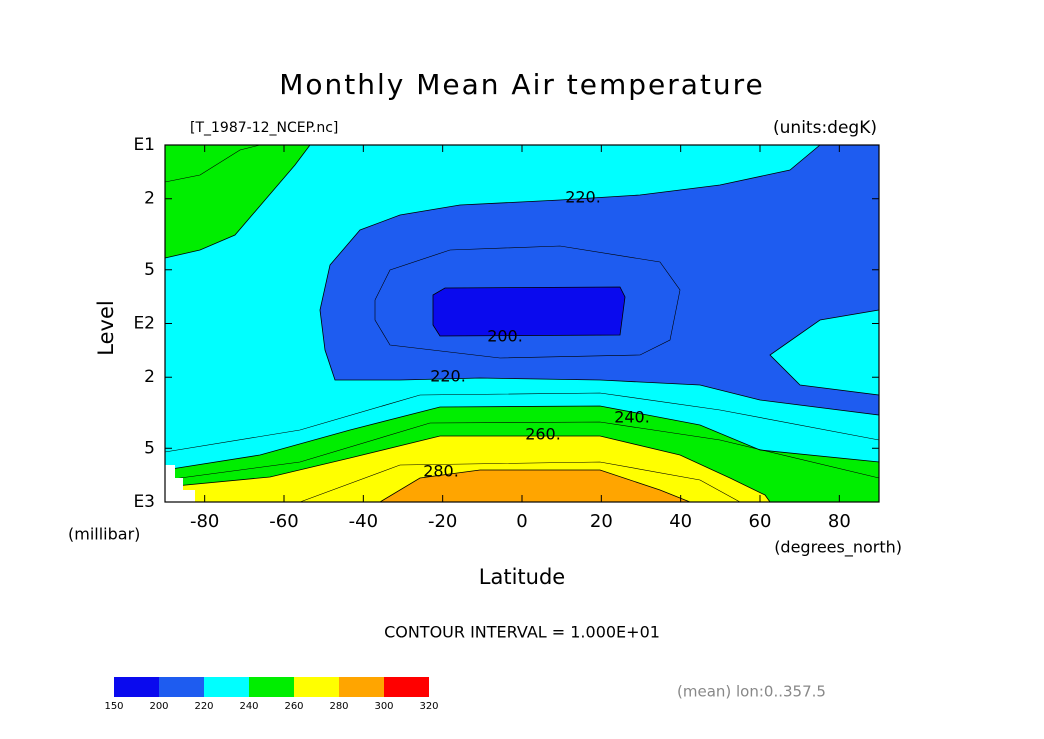  What do you see at coordinates (522, 84) in the screenshot?
I see `chart-title: Monthly Mean Air temperature` at bounding box center [522, 84].